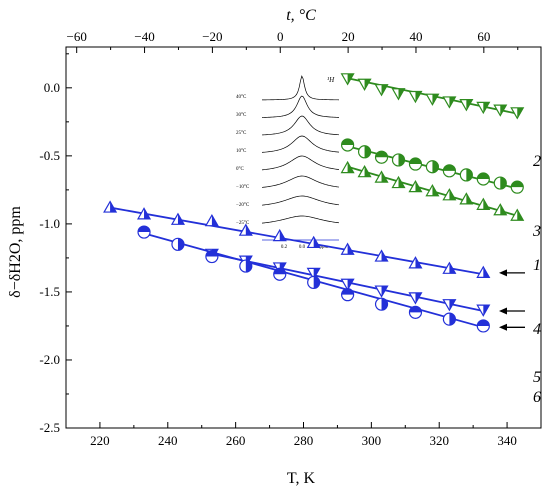  What do you see at coordinates (537, 397) in the screenshot?
I see `series-label-6: 6` at bounding box center [537, 397].